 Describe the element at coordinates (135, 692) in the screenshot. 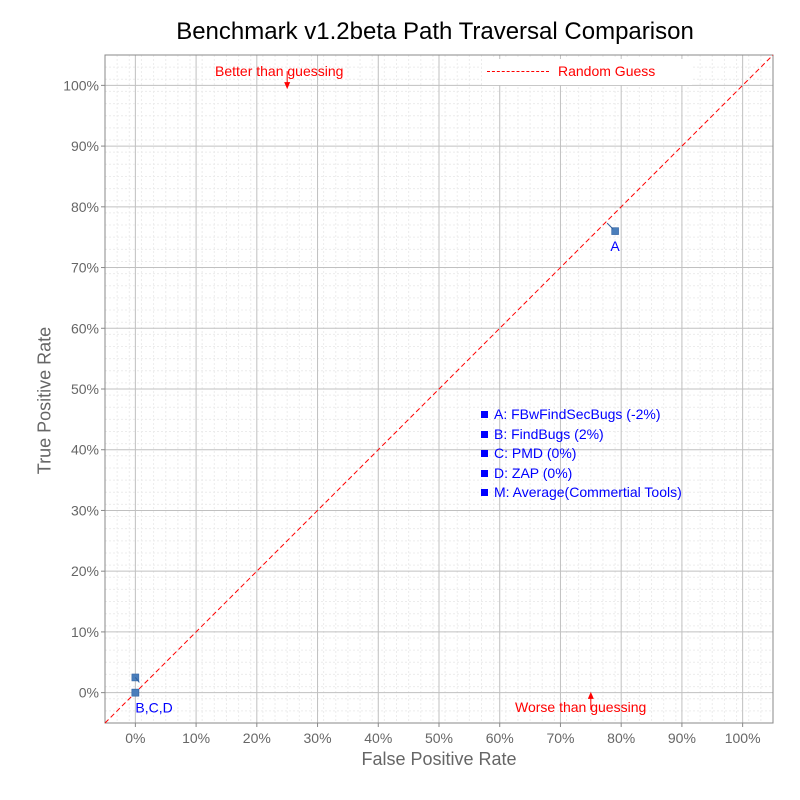

I see `data-point-d` at that location.